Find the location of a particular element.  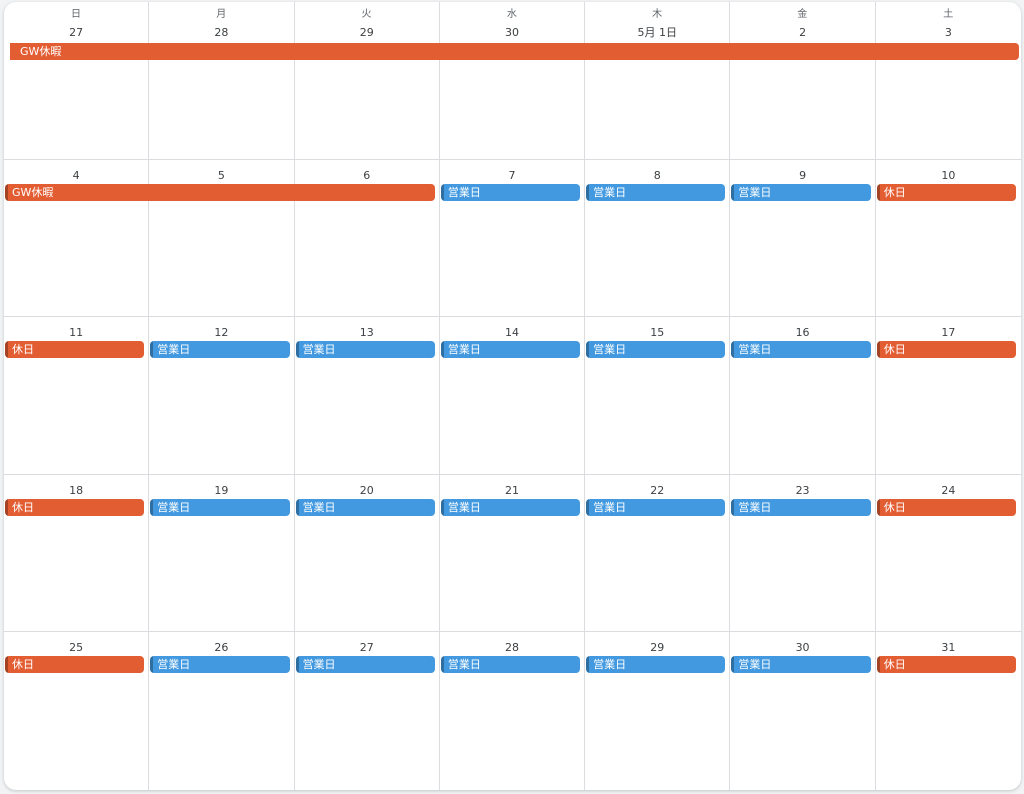

day-cell: 31 is located at coordinates (948, 711).